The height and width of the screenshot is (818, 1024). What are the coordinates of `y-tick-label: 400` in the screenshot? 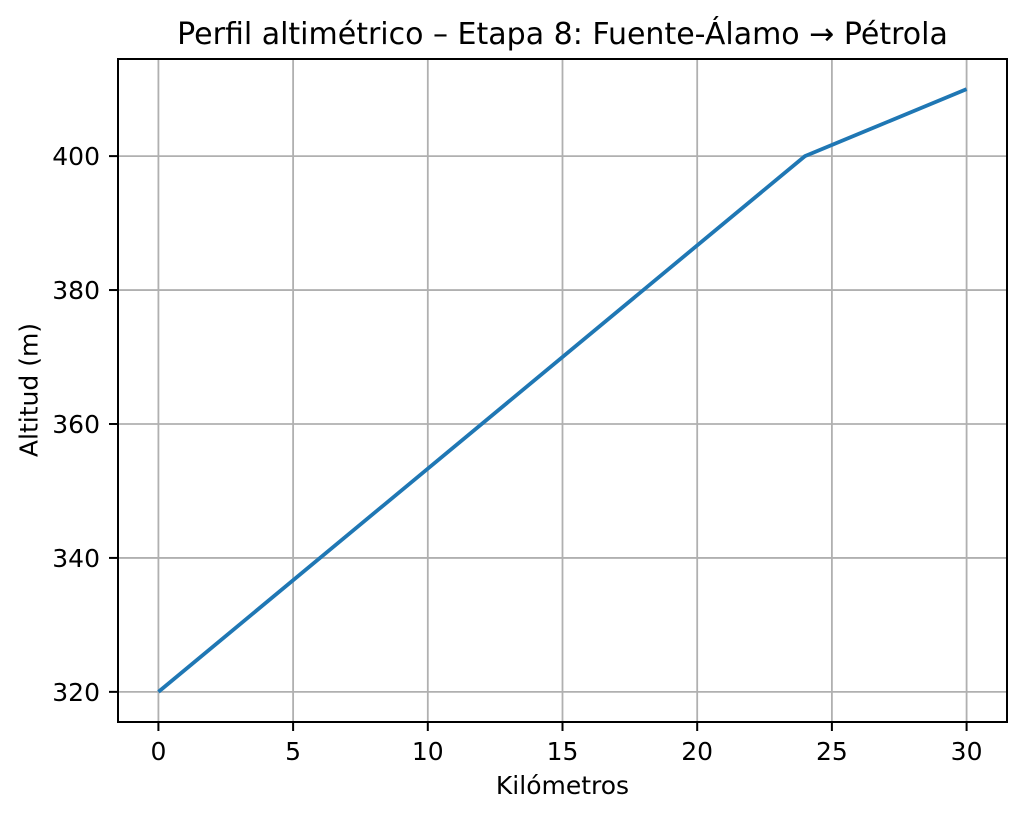 It's located at (76, 156).